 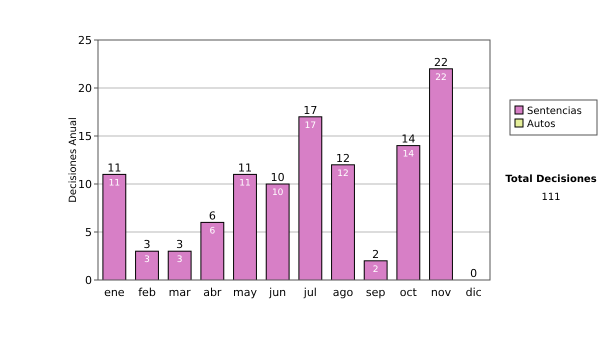 I want to click on y-tick-label: 20, so click(x=85, y=88).